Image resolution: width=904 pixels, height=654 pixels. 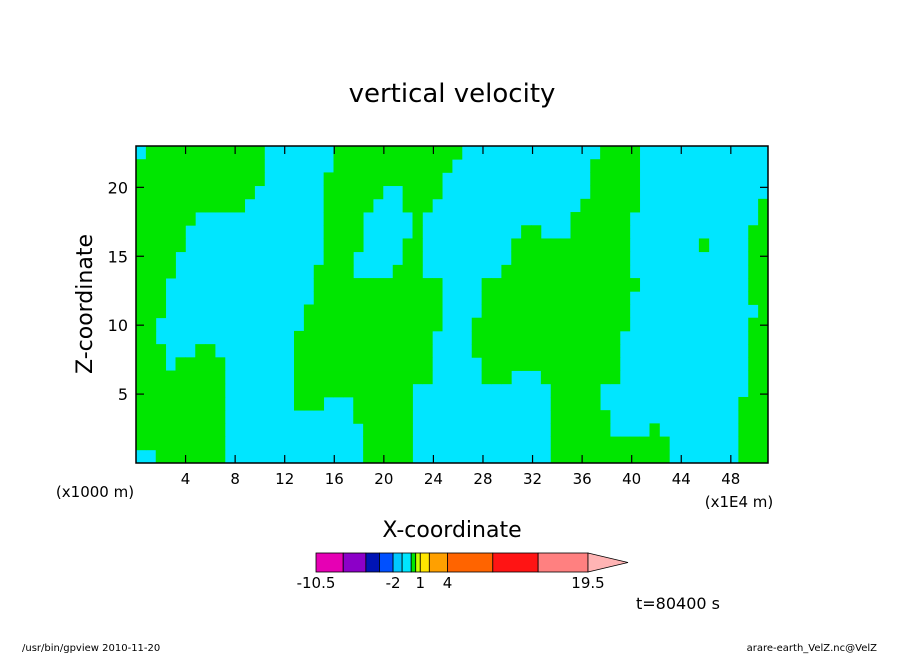 What do you see at coordinates (118, 187) in the screenshot?
I see `y-tick-label: 20` at bounding box center [118, 187].